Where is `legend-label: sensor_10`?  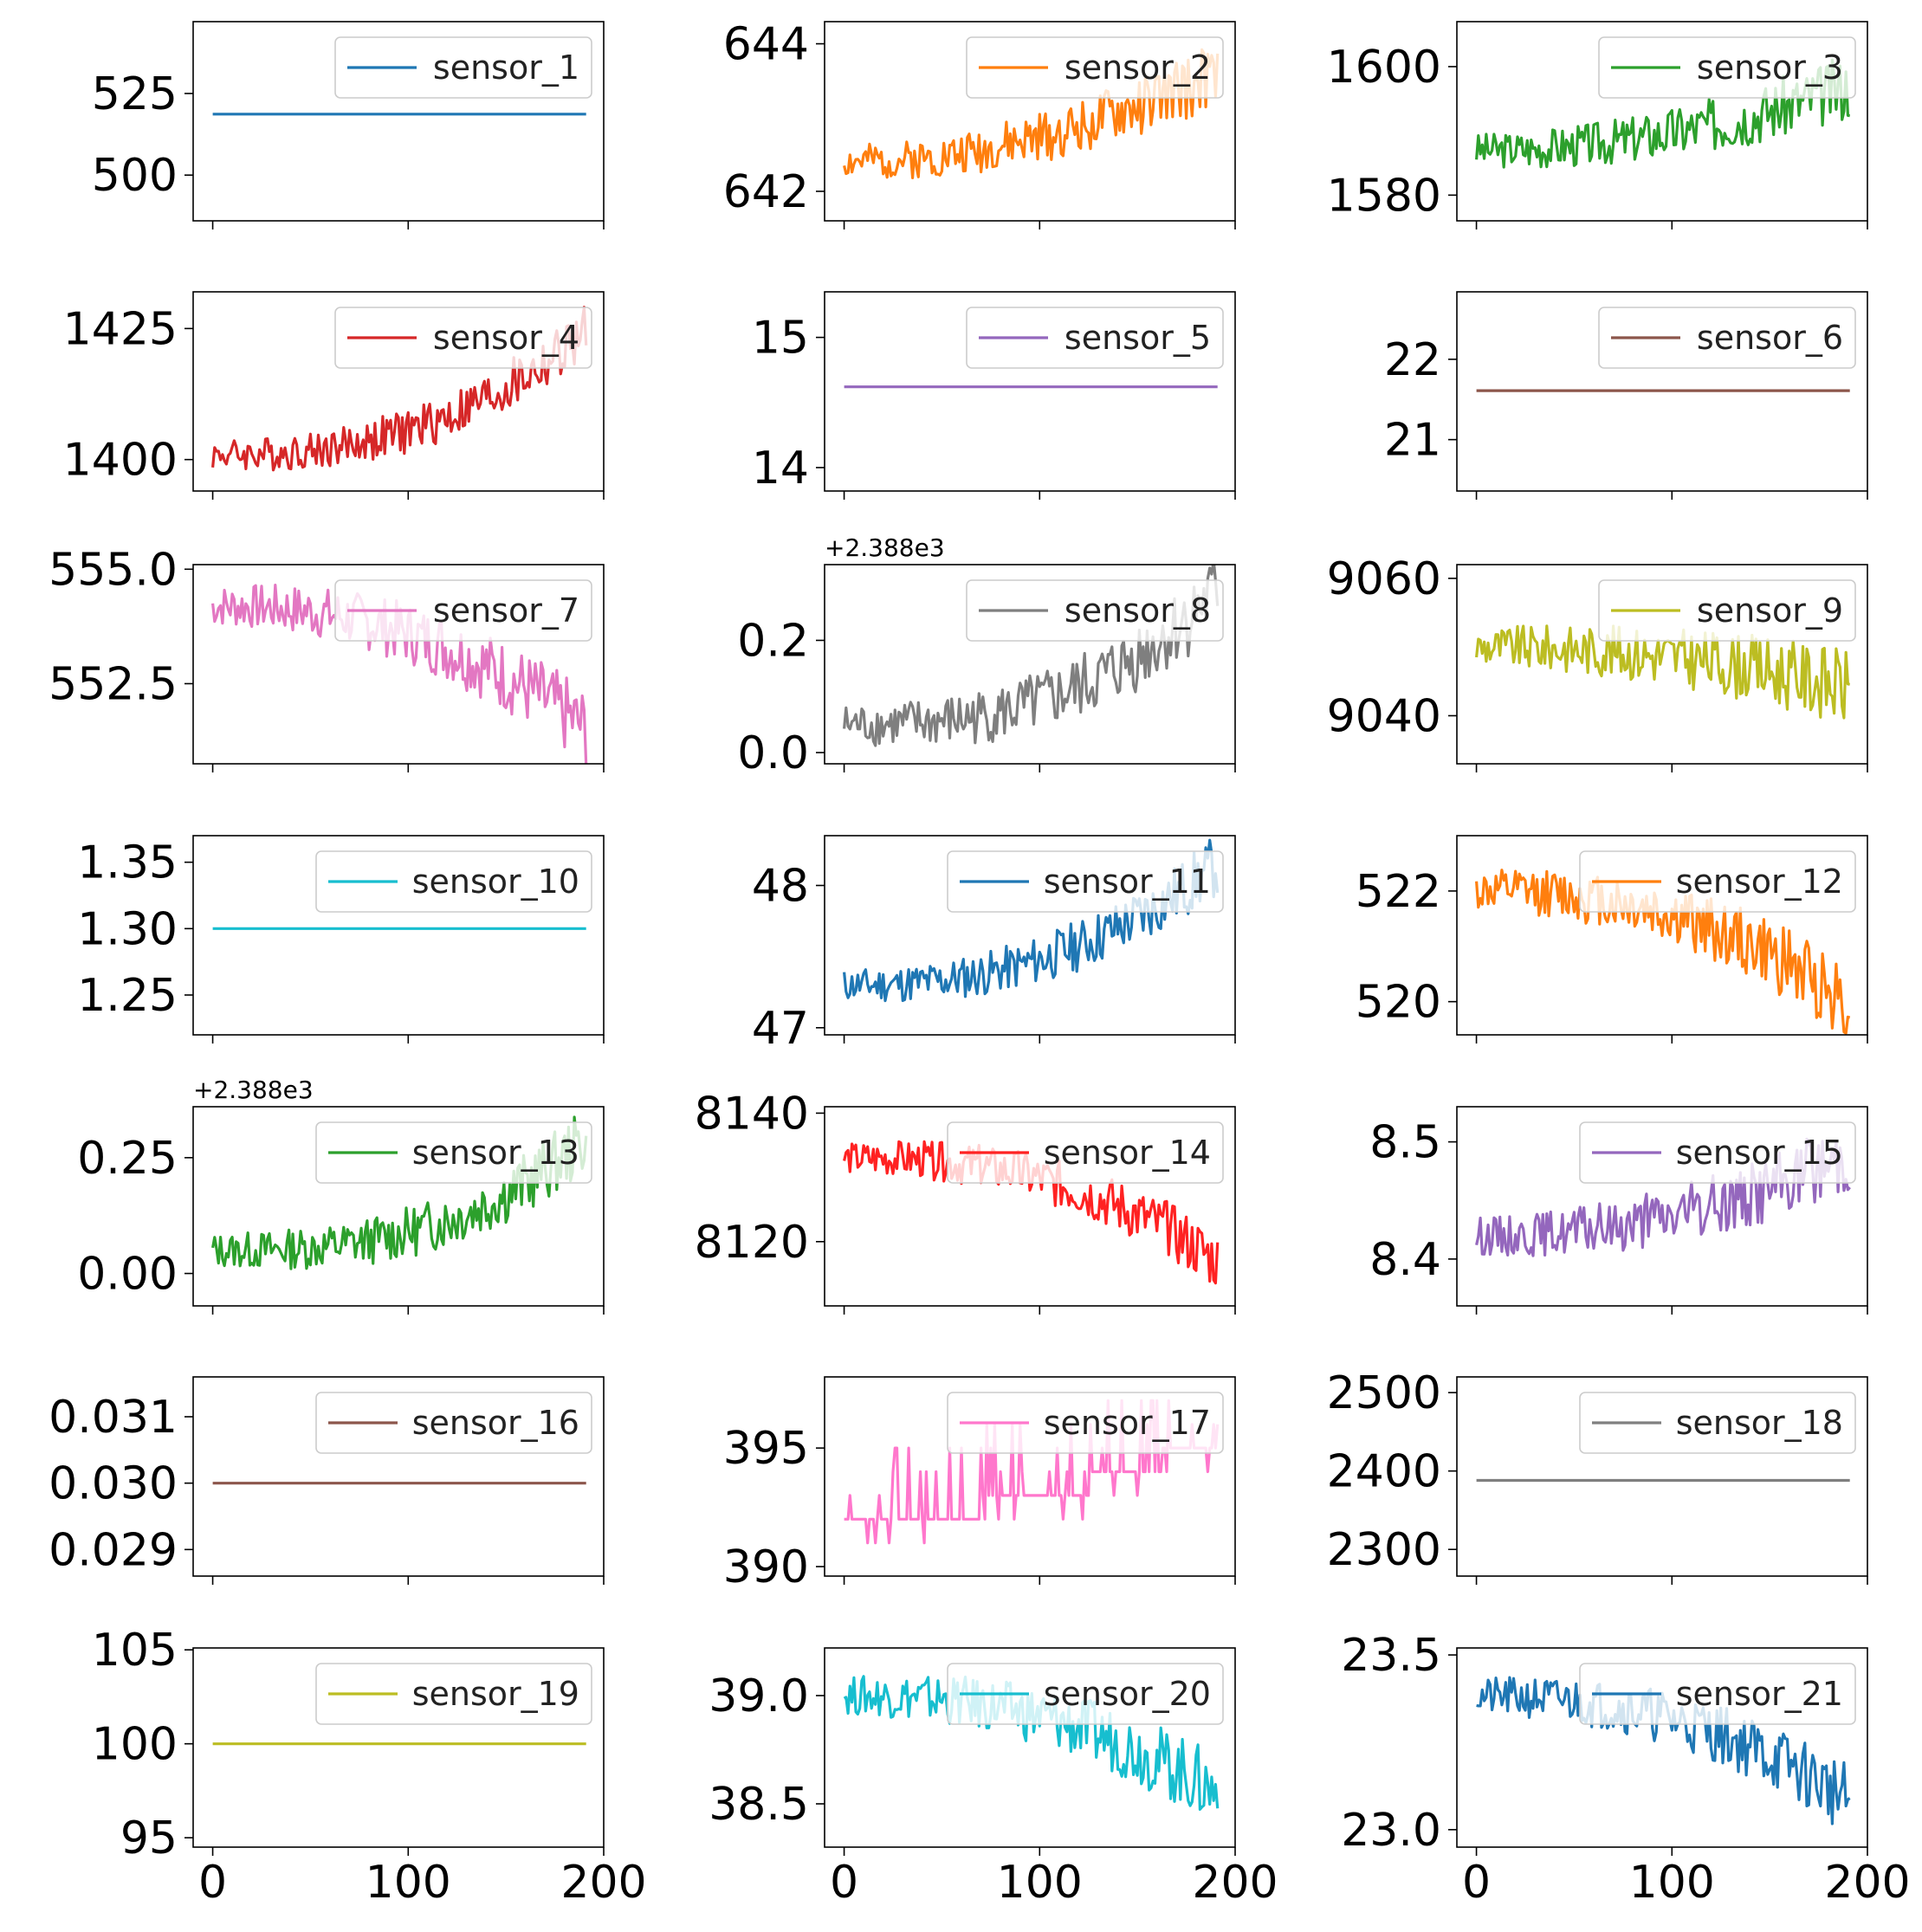
legend-label: sensor_10 is located at coordinates (495, 882).